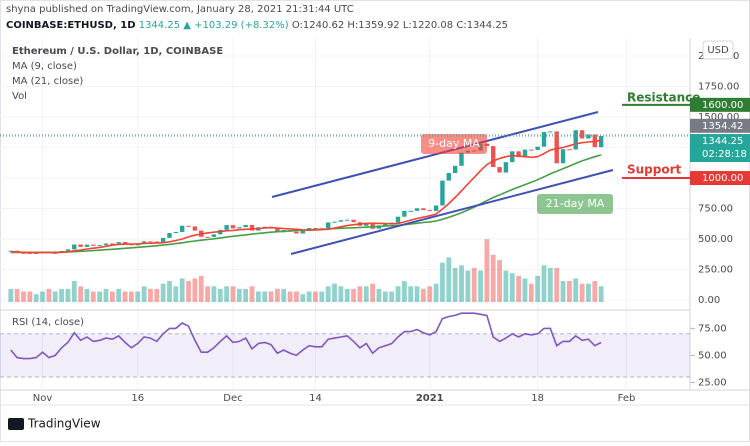  Describe the element at coordinates (454, 143) in the screenshot. I see `ma-callout-label: 9-day MA` at that location.